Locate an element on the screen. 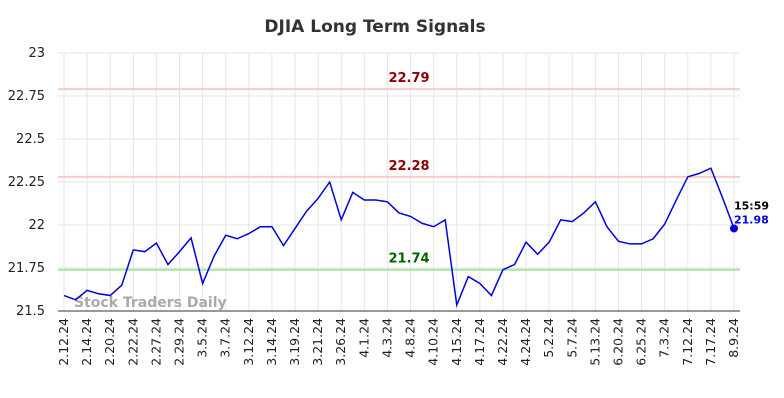 The width and height of the screenshot is (784, 398). x-tick-label: 3.14.24 is located at coordinates (271, 342).